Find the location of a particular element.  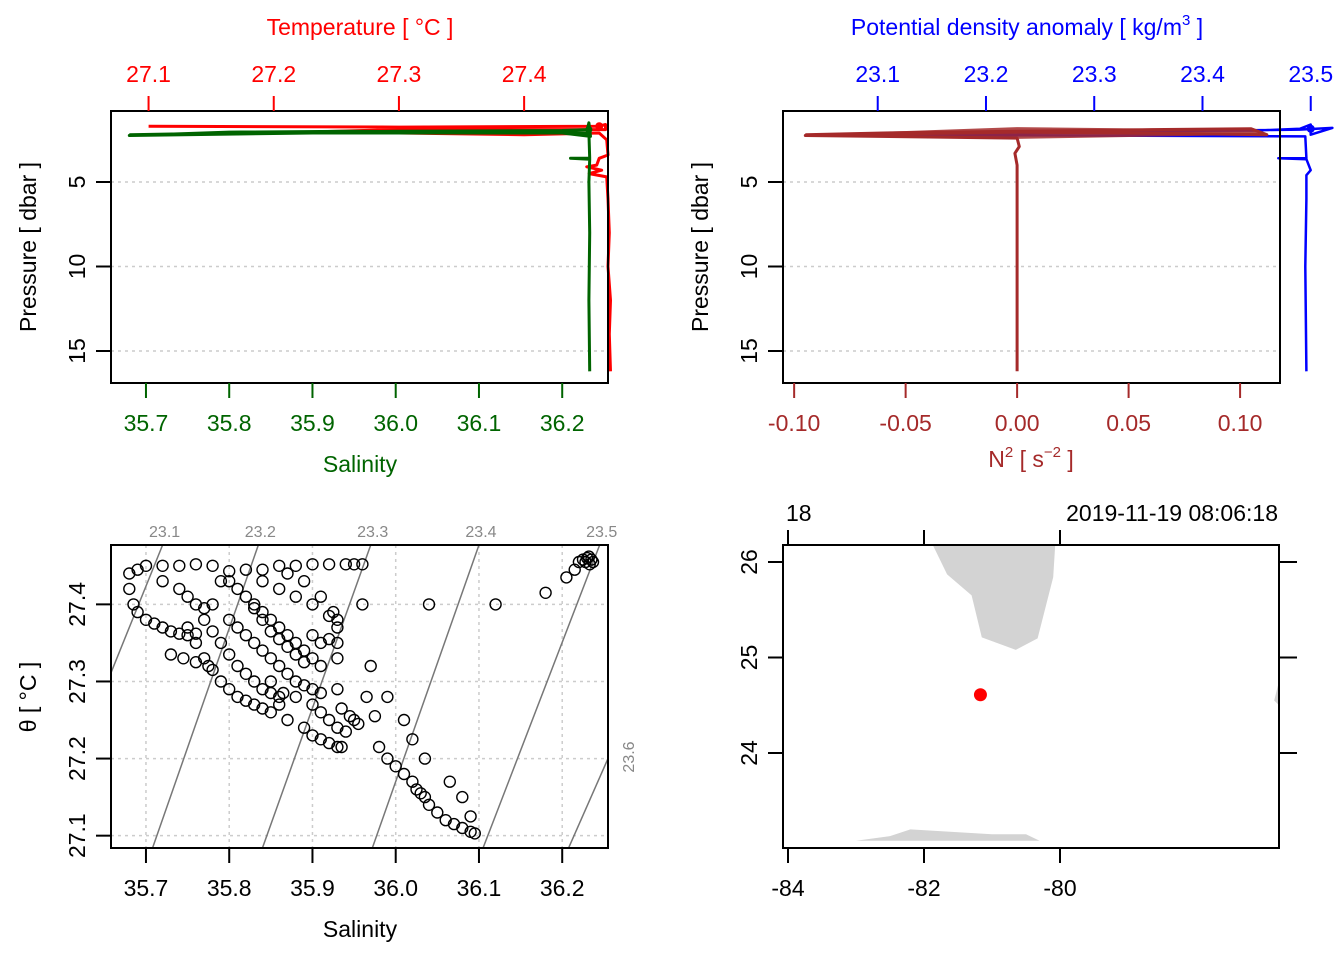

isopycnal-line is located at coordinates (425, 696).